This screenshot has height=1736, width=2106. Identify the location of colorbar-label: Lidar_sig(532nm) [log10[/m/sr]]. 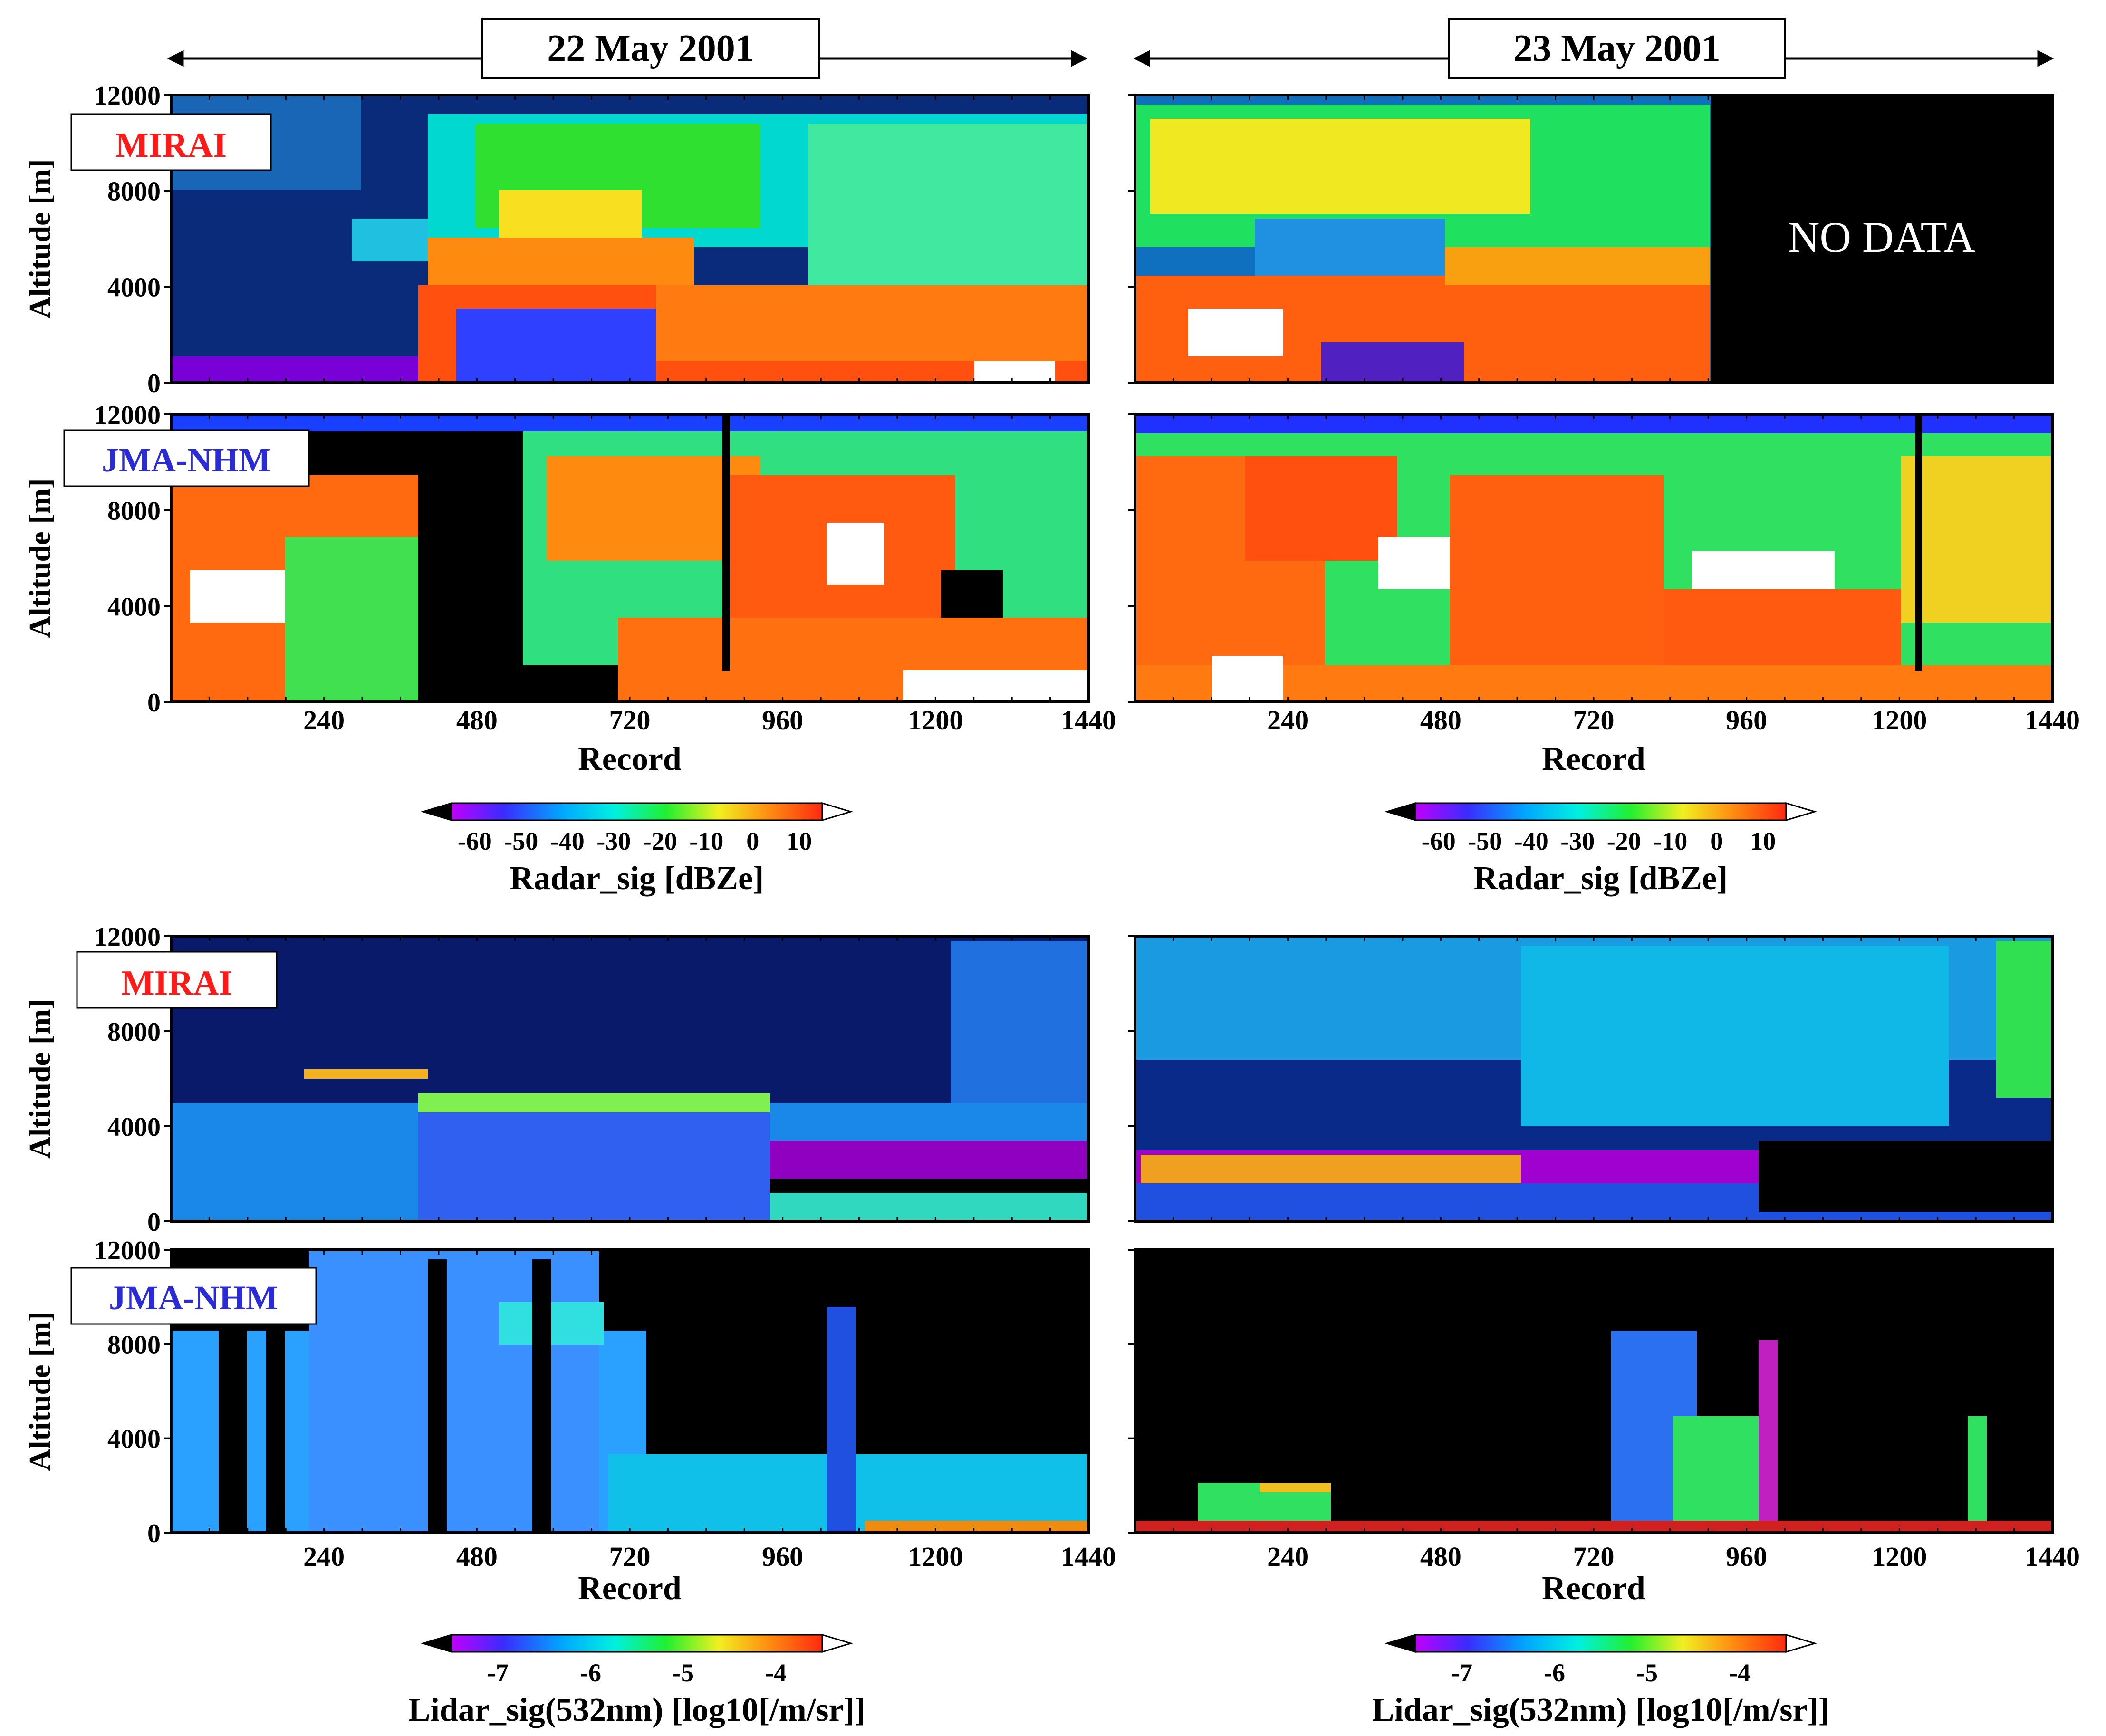
(636, 1710).